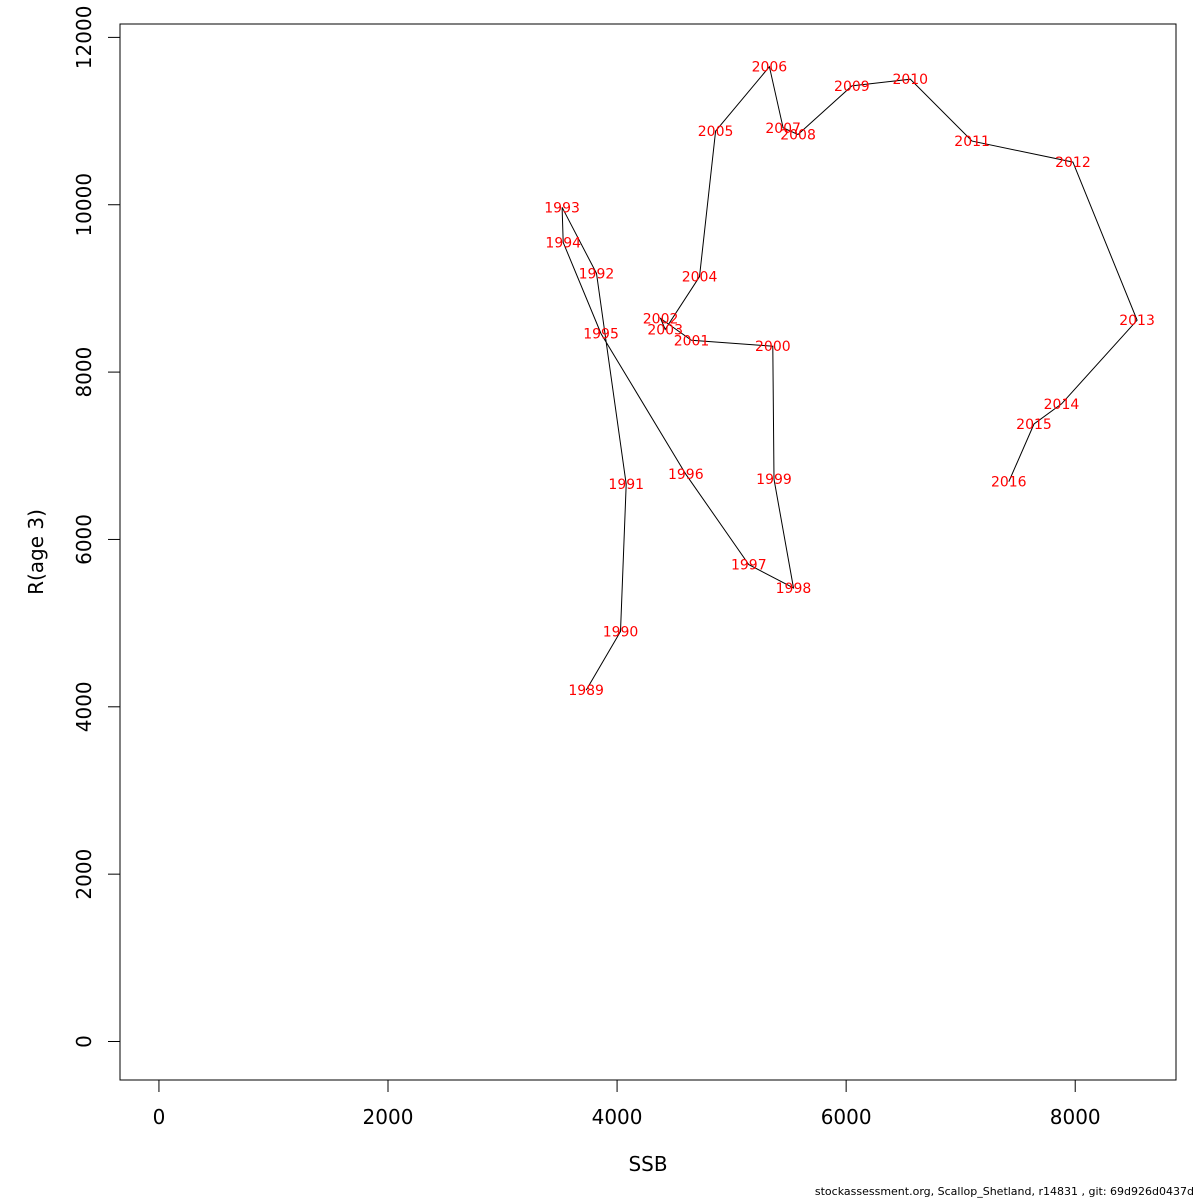  What do you see at coordinates (84, 38) in the screenshot?
I see `y-tick-label: 12000` at bounding box center [84, 38].